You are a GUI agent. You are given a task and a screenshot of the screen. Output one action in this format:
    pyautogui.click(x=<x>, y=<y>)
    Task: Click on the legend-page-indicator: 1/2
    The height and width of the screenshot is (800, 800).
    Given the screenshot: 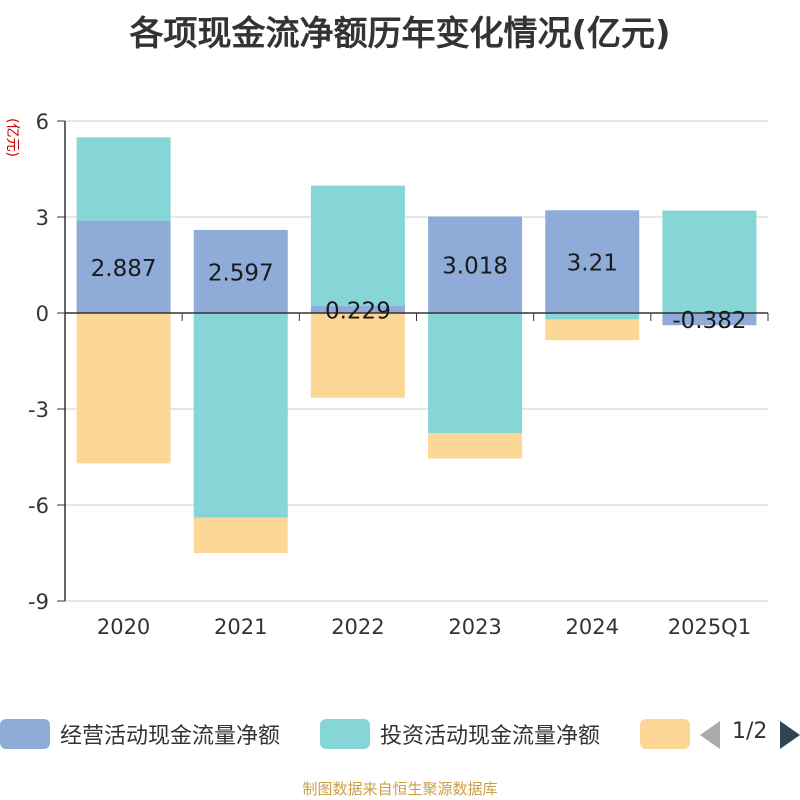 What is the action you would take?
    pyautogui.click(x=750, y=731)
    